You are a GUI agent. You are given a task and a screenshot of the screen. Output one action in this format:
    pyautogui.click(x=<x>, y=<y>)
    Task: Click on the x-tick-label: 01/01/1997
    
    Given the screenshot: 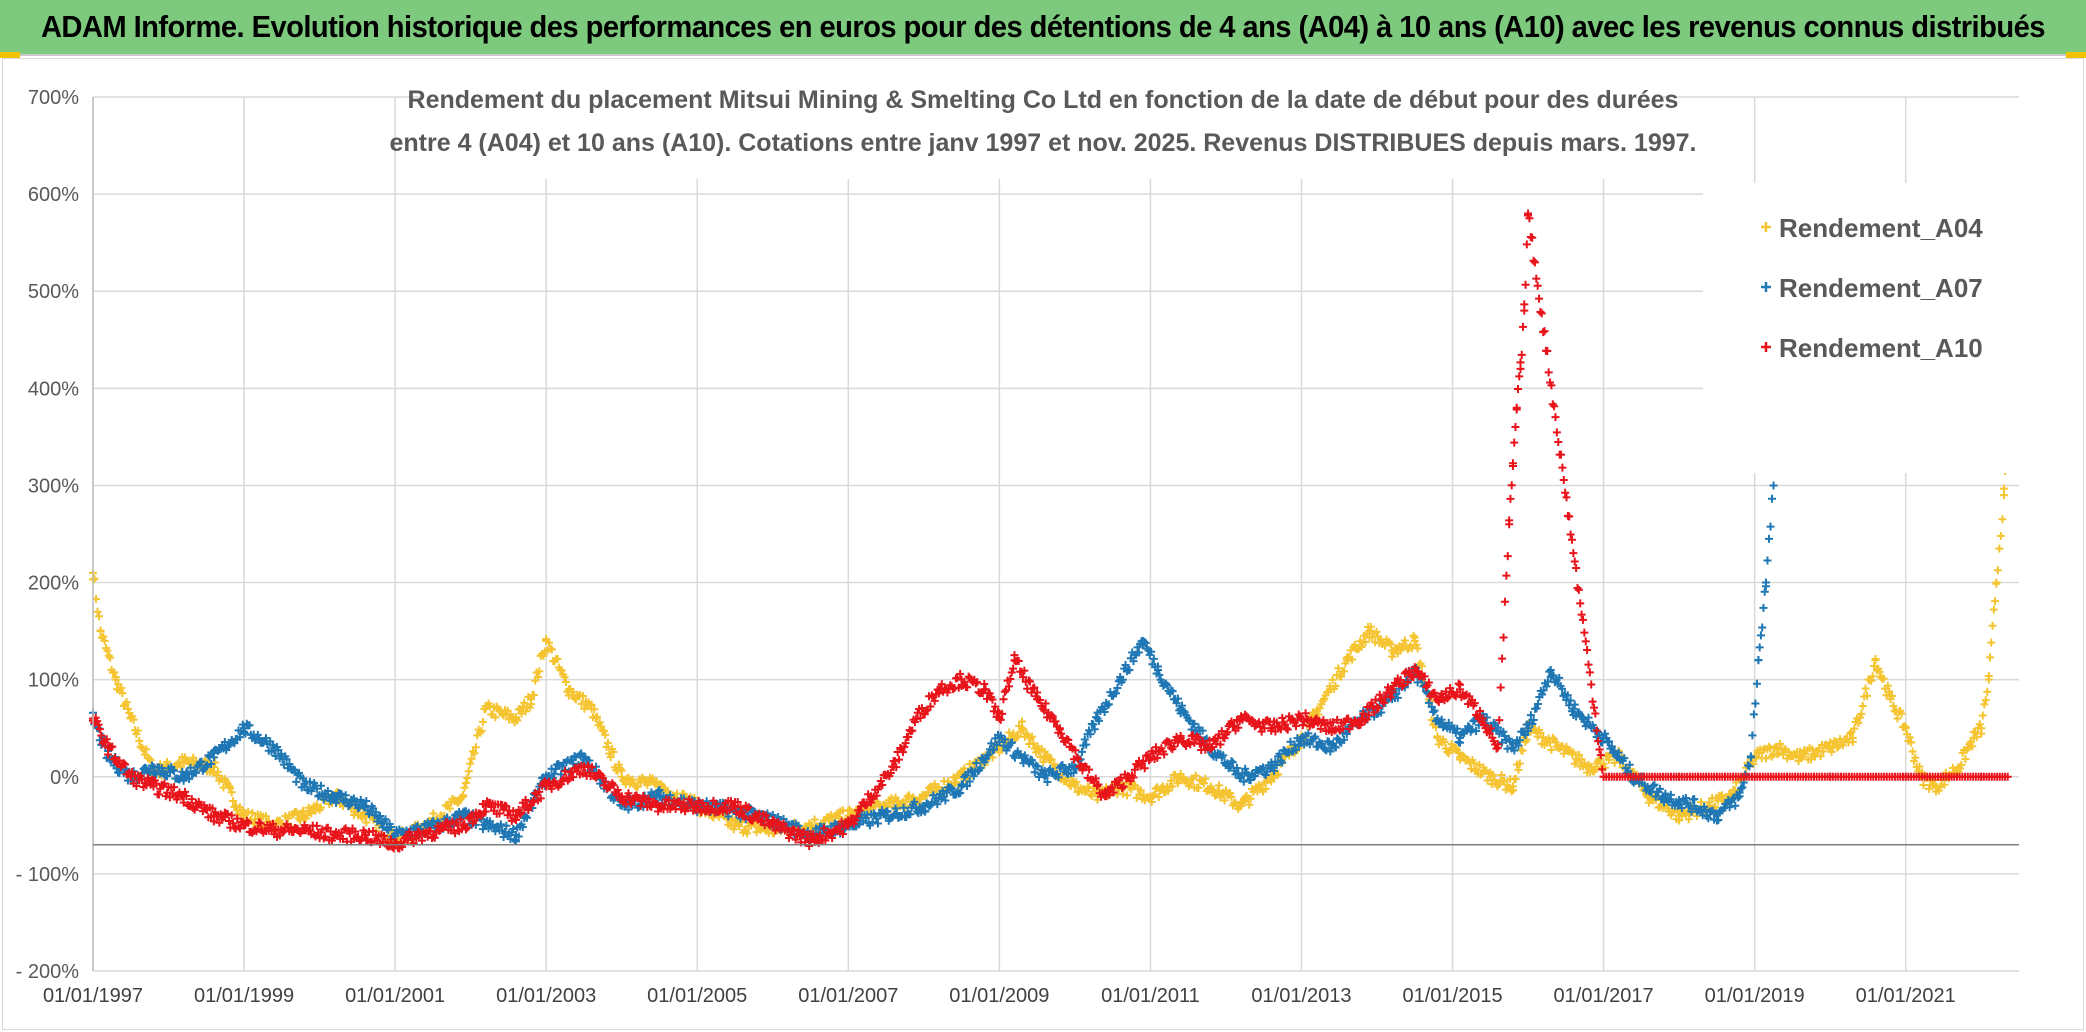 What is the action you would take?
    pyautogui.click(x=93, y=996)
    